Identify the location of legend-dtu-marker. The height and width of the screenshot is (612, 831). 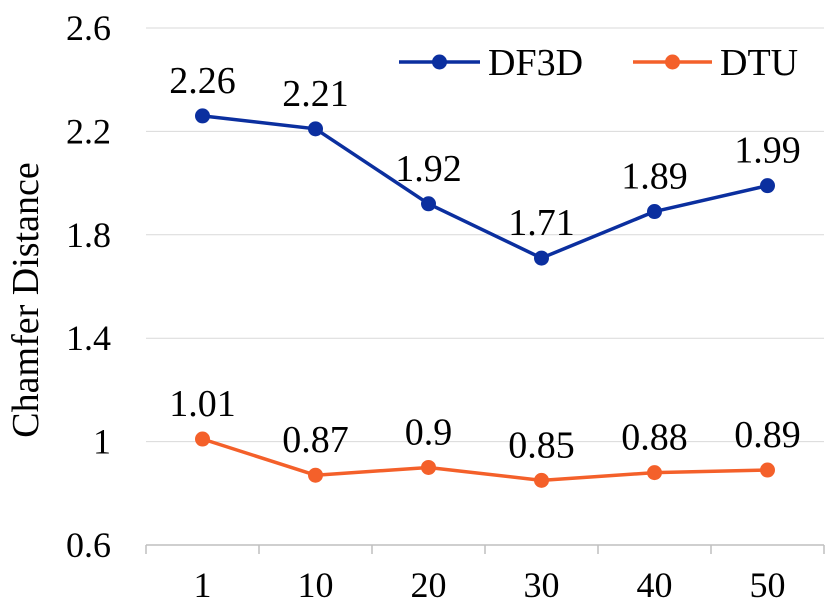
(672, 62).